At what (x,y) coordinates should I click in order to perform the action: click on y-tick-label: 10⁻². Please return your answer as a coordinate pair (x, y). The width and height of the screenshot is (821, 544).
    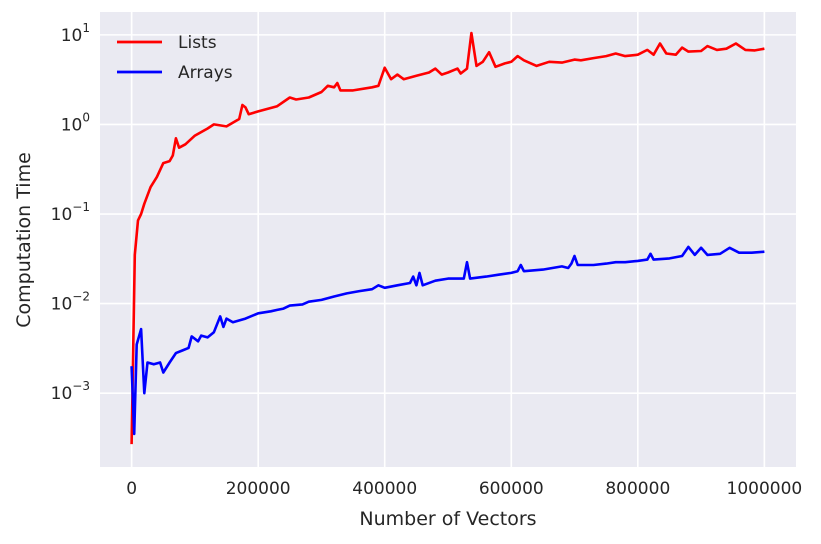
    Looking at the image, I should click on (70, 302).